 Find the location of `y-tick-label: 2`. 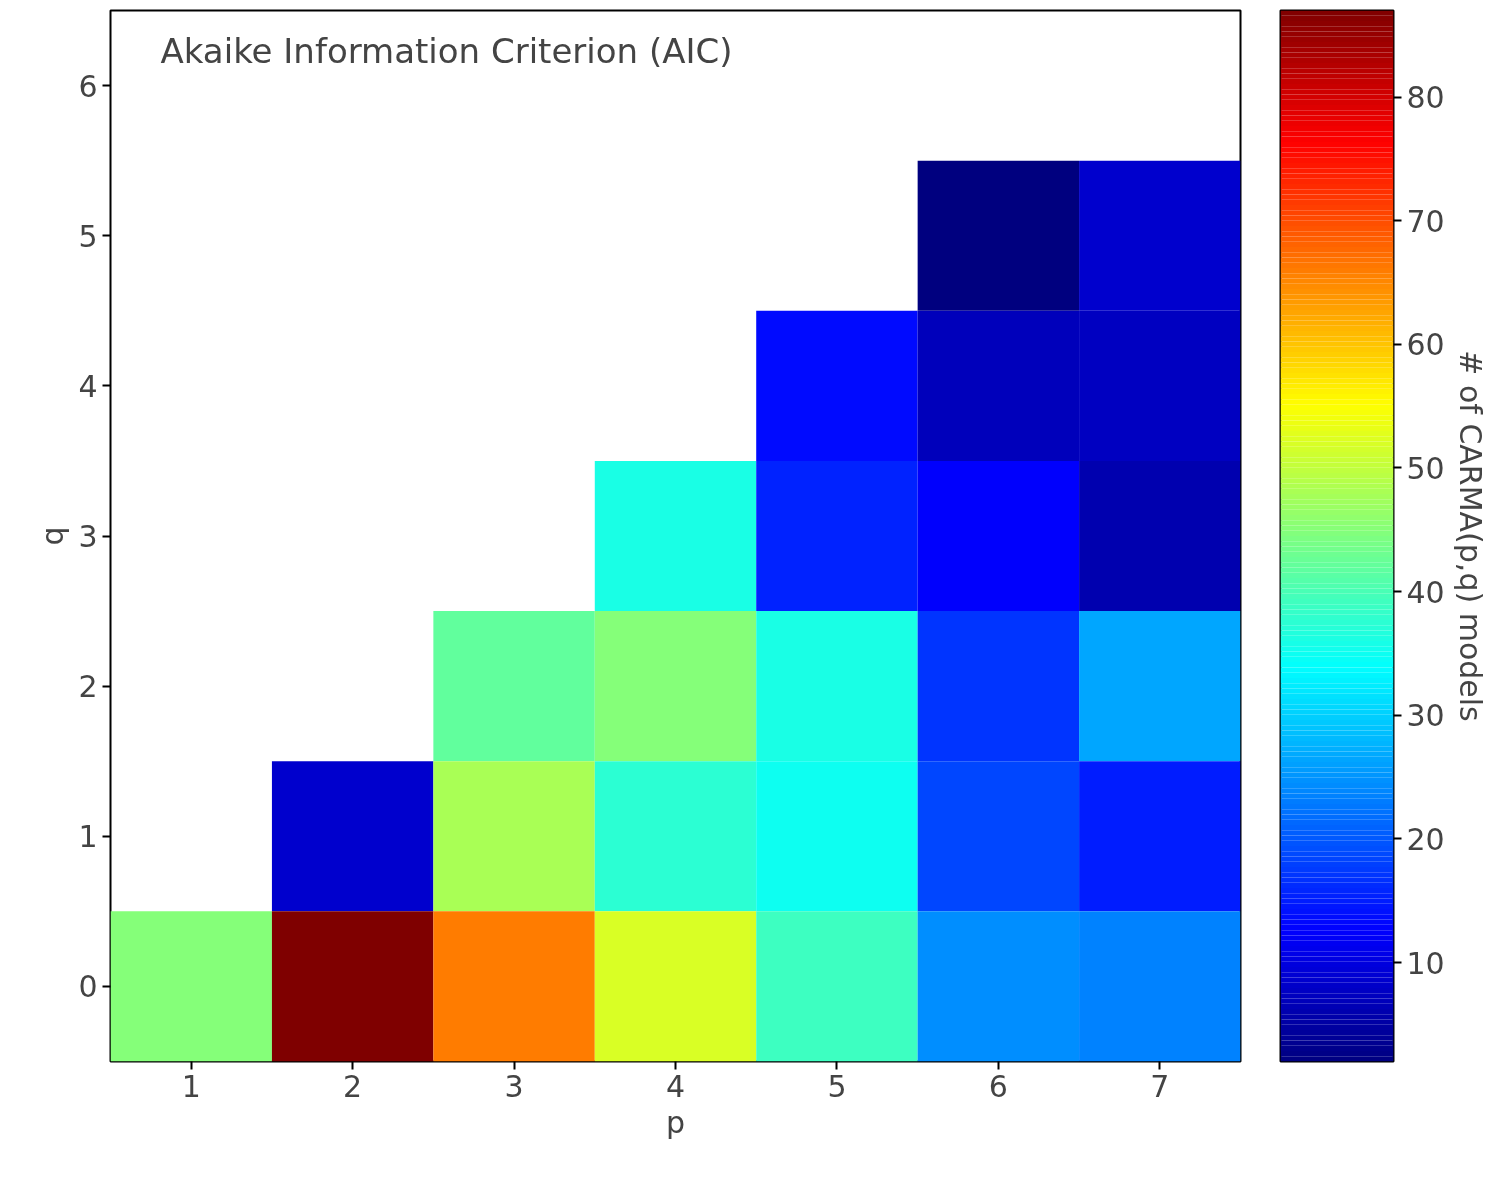

y-tick-label: 2 is located at coordinates (88, 687).